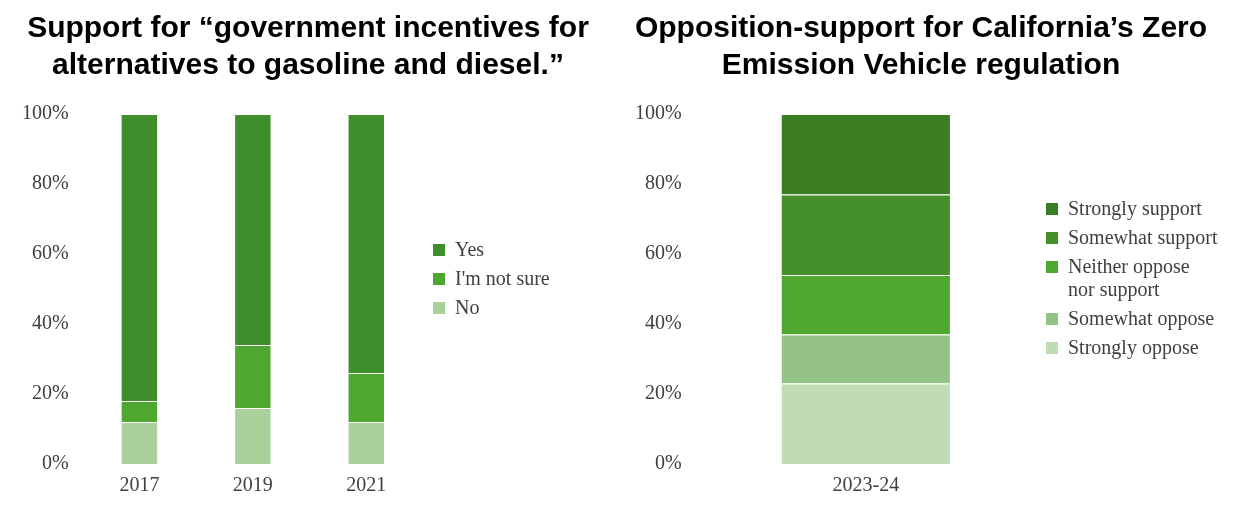 This screenshot has width=1239, height=517. I want to click on legend-label: Somewhat support, so click(1143, 237).